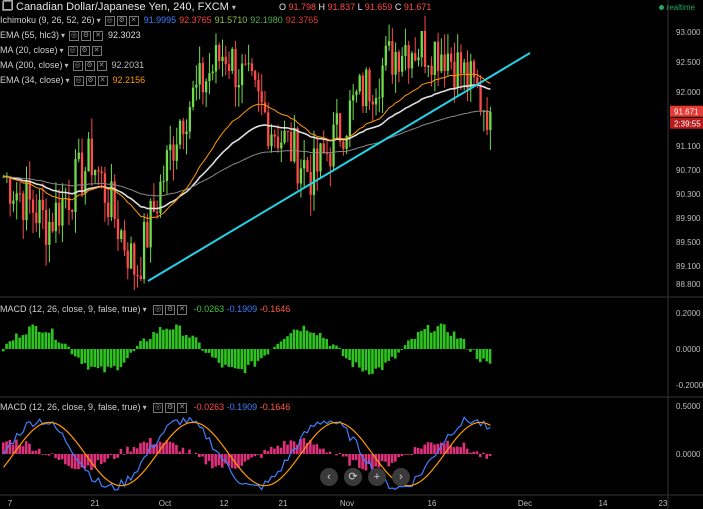 This screenshot has height=509, width=703. Describe the element at coordinates (32, 80) in the screenshot. I see `indicator-label: EMA (34, close)` at that location.